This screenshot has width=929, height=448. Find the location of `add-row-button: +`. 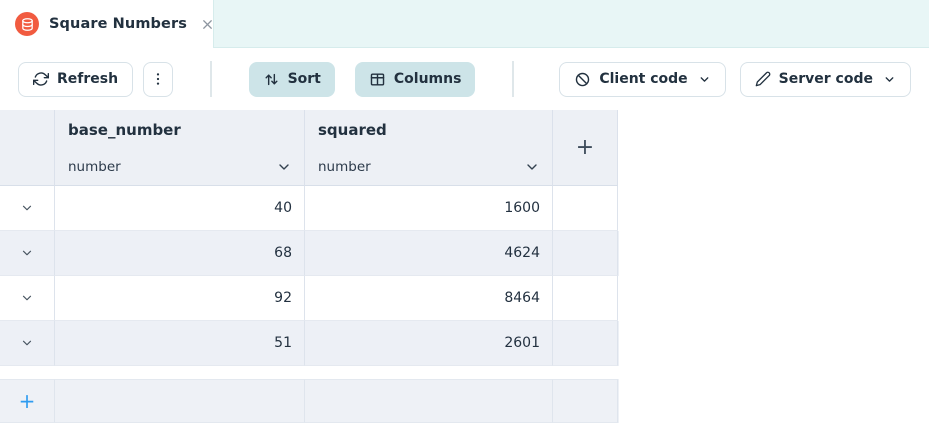

add-row-button: + is located at coordinates (309, 401).